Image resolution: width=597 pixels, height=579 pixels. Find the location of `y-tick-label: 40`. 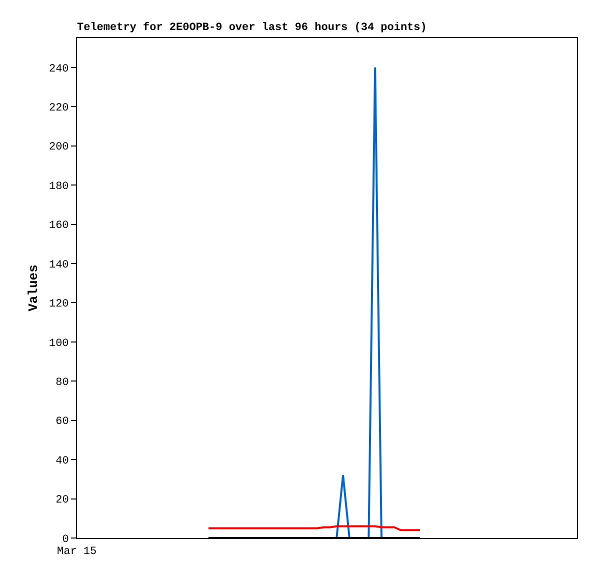

y-tick-label: 40 is located at coordinates (62, 461).